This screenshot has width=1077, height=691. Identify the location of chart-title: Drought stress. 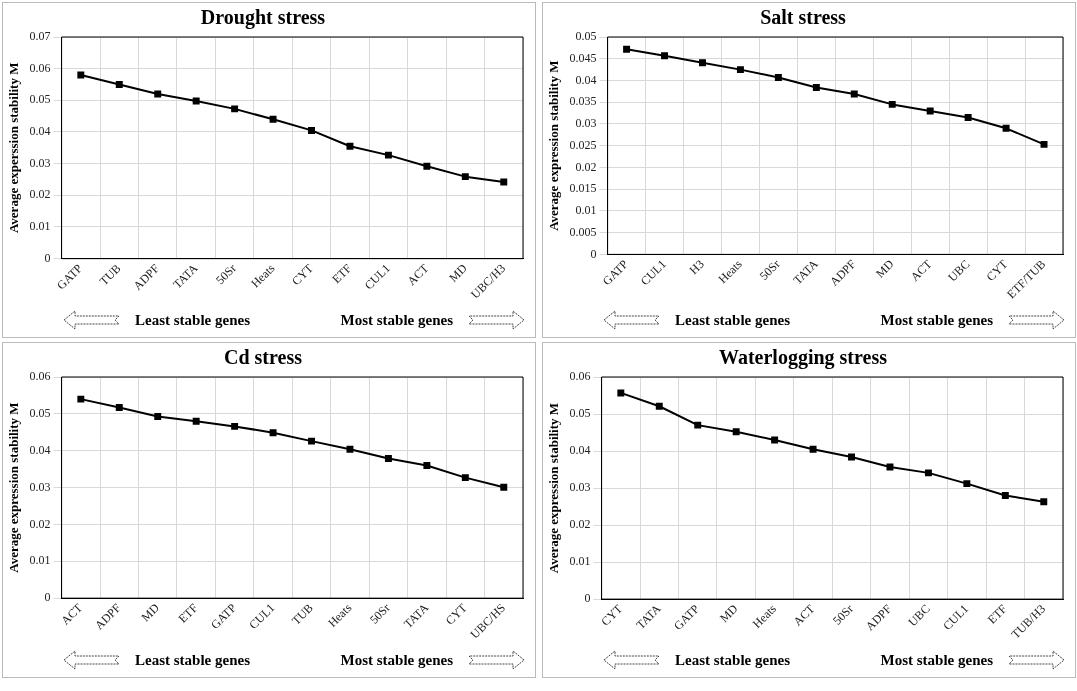
(263, 18).